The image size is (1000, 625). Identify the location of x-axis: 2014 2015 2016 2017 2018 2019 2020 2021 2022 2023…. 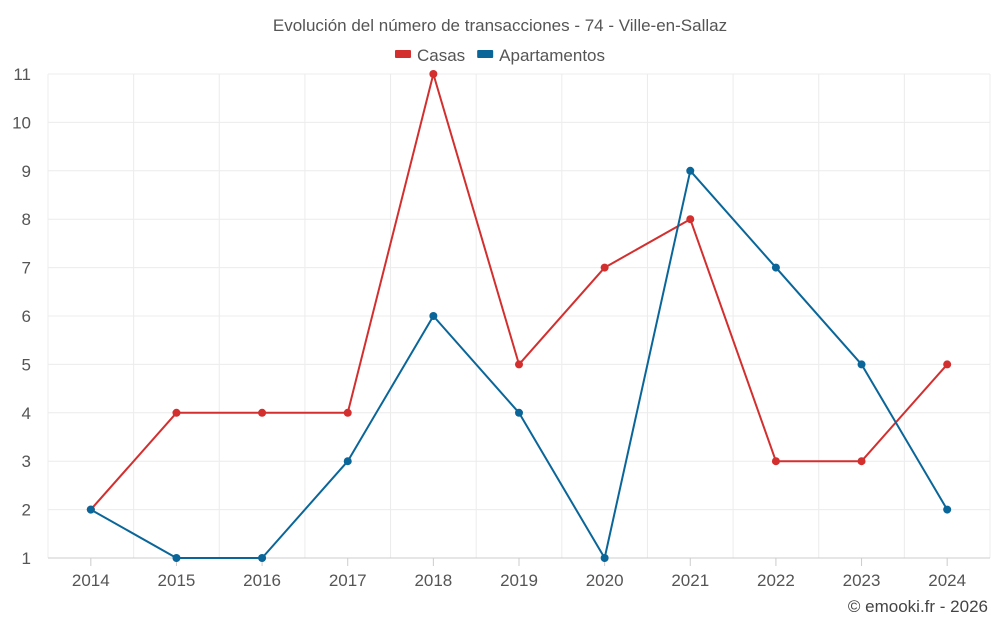
(519, 573).